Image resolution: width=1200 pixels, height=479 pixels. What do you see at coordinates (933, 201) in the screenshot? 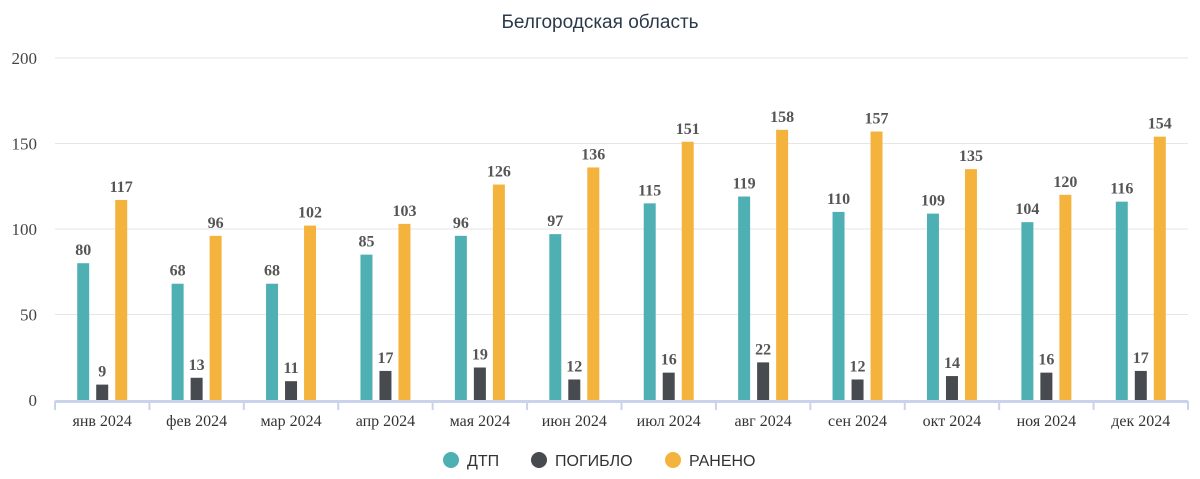
I see `data-label-dtp: 109` at bounding box center [933, 201].